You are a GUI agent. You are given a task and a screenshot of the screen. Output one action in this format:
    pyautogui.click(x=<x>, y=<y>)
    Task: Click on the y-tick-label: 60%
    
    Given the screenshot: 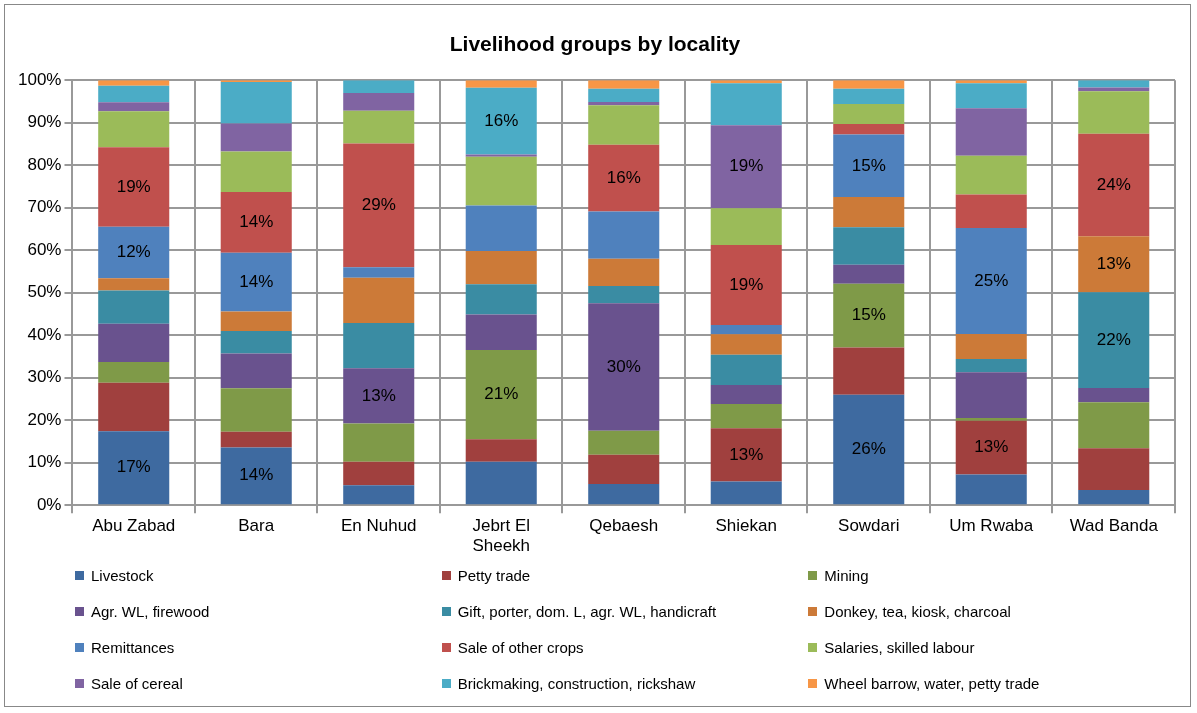 What is the action you would take?
    pyautogui.click(x=44, y=249)
    